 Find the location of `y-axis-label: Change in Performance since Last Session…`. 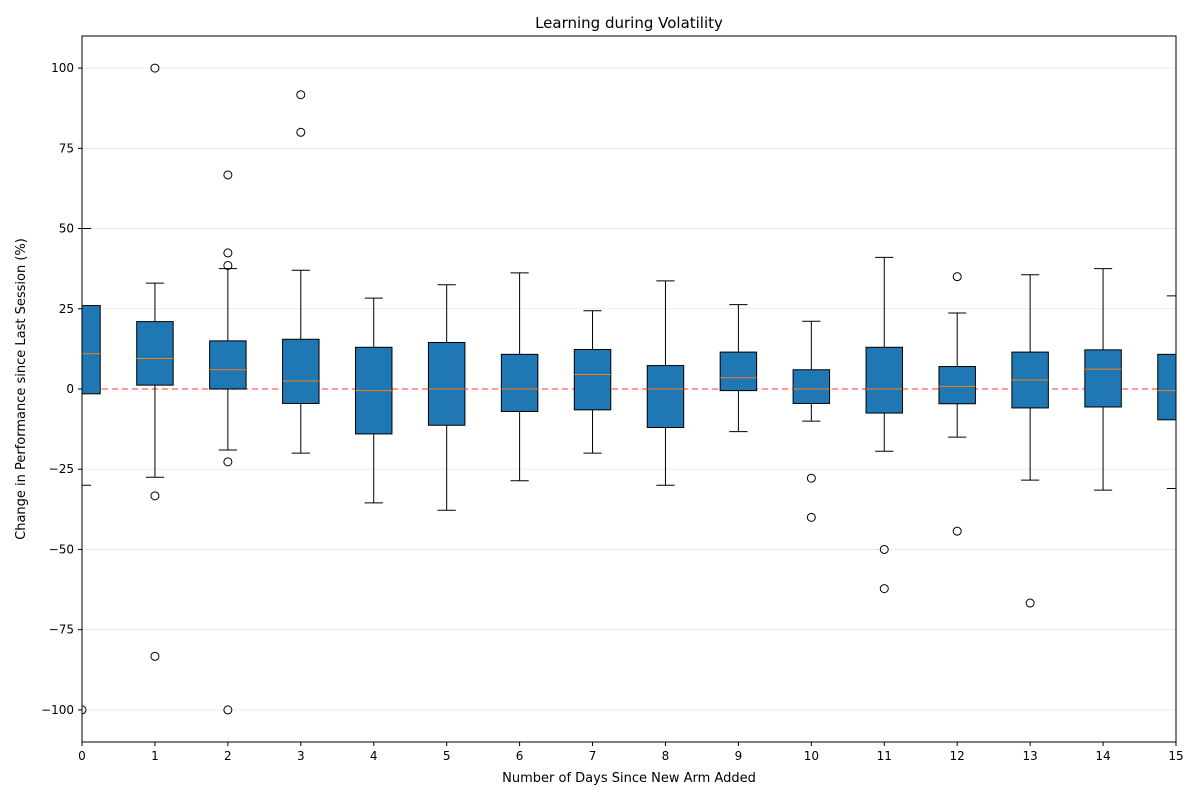

y-axis-label: Change in Performance since Last Session… is located at coordinates (21, 389).